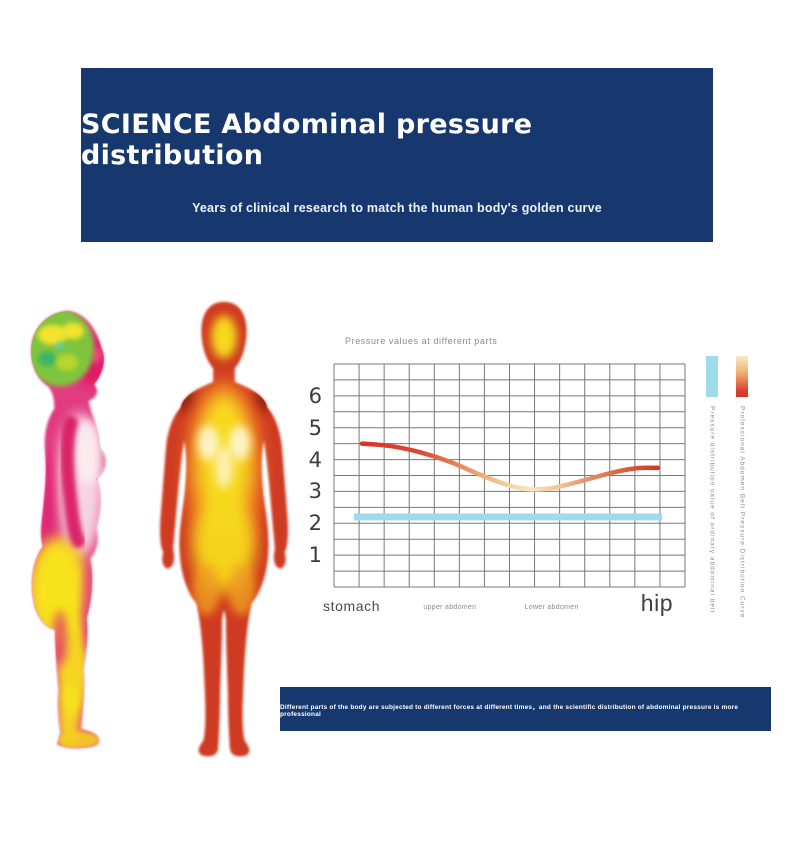 Image resolution: width=790 pixels, height=859 pixels. I want to click on y-axis: 6 5 4 3 2 1, so click(312, 475).